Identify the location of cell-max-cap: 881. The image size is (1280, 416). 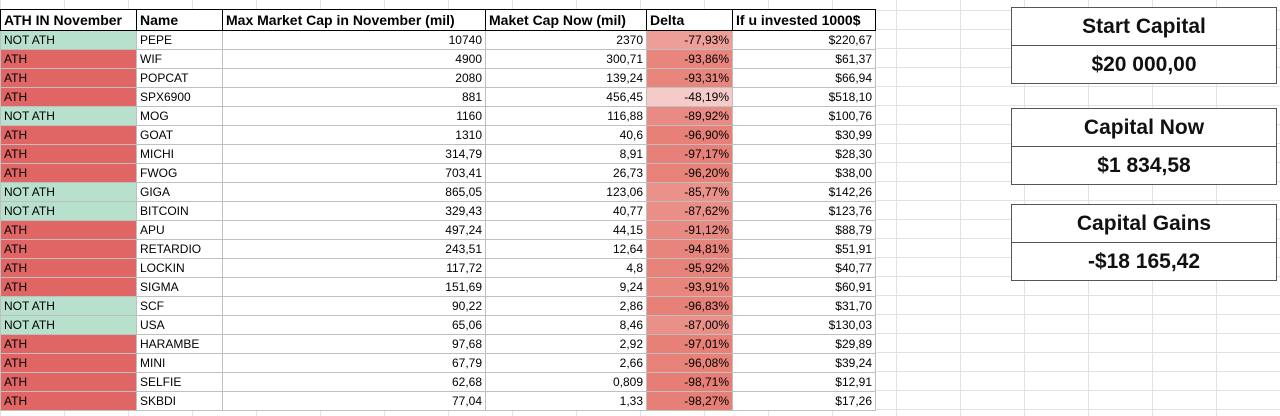
(354, 97).